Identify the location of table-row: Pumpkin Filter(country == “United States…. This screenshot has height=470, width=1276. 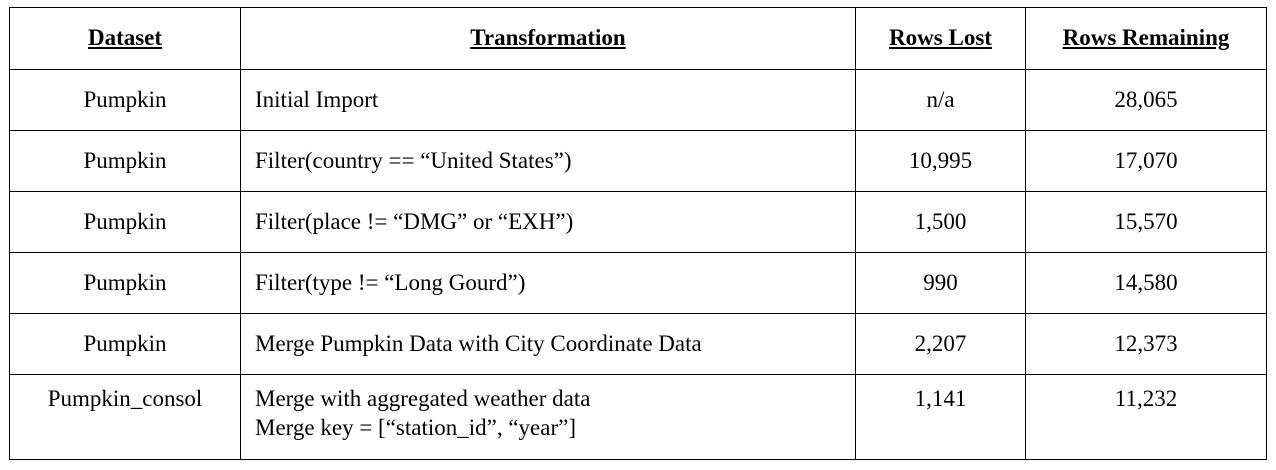
(638, 161).